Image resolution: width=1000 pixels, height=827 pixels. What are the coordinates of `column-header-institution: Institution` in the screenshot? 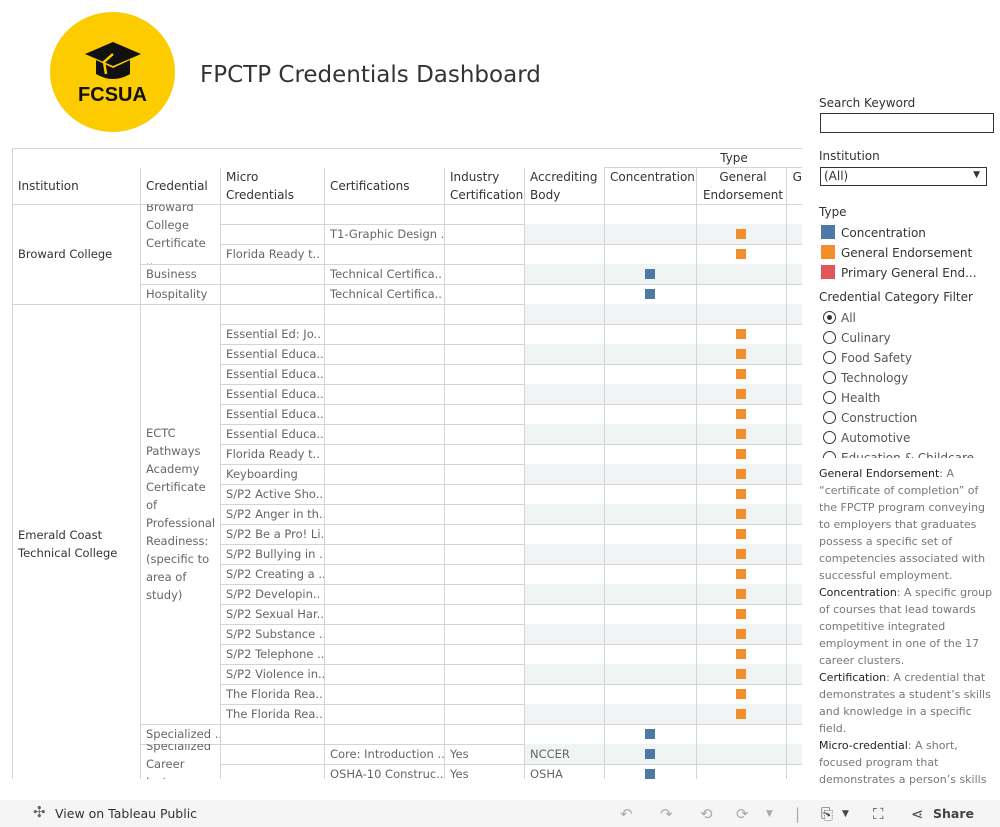 It's located at (48, 186).